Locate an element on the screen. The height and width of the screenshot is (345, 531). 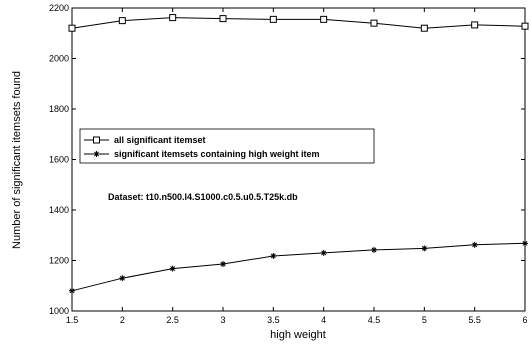
y-tick-label: 2200 is located at coordinates (59, 8).